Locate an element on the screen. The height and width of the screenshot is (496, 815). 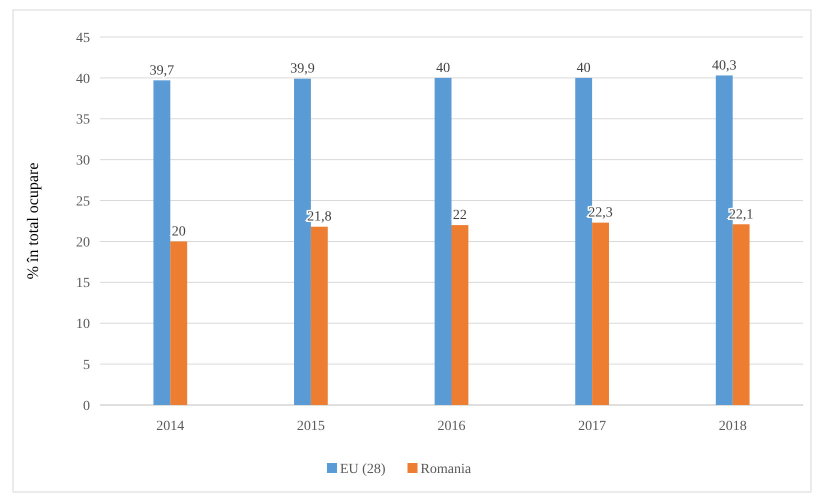
y-tick-label: 20 is located at coordinates (83, 242).